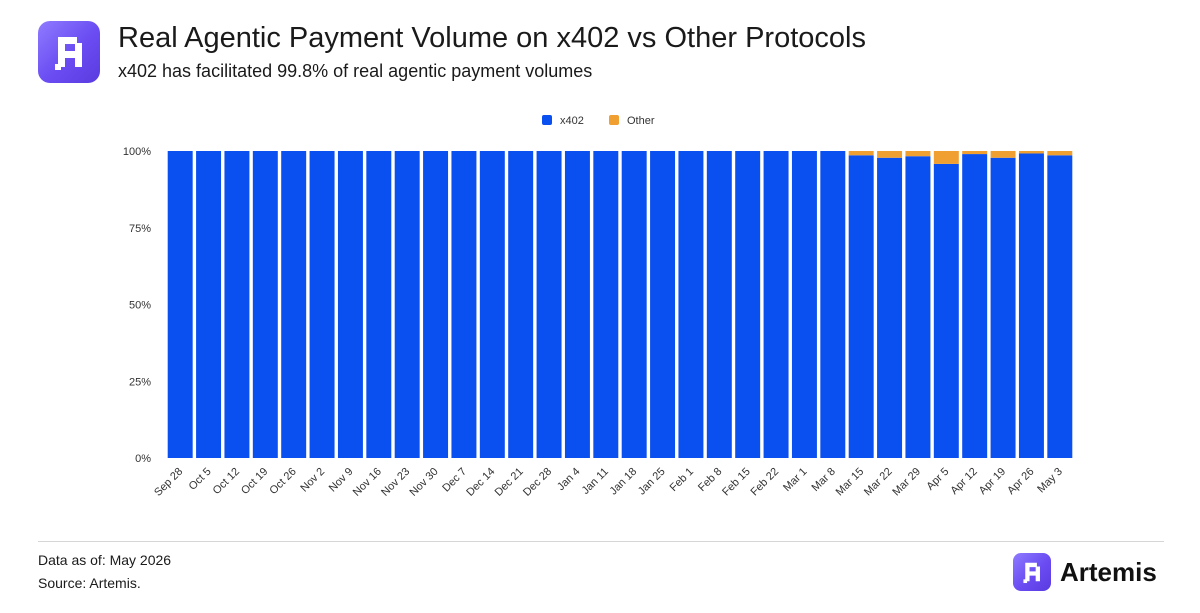  What do you see at coordinates (367, 482) in the screenshot?
I see `x-tick-label: Nov 16` at bounding box center [367, 482].